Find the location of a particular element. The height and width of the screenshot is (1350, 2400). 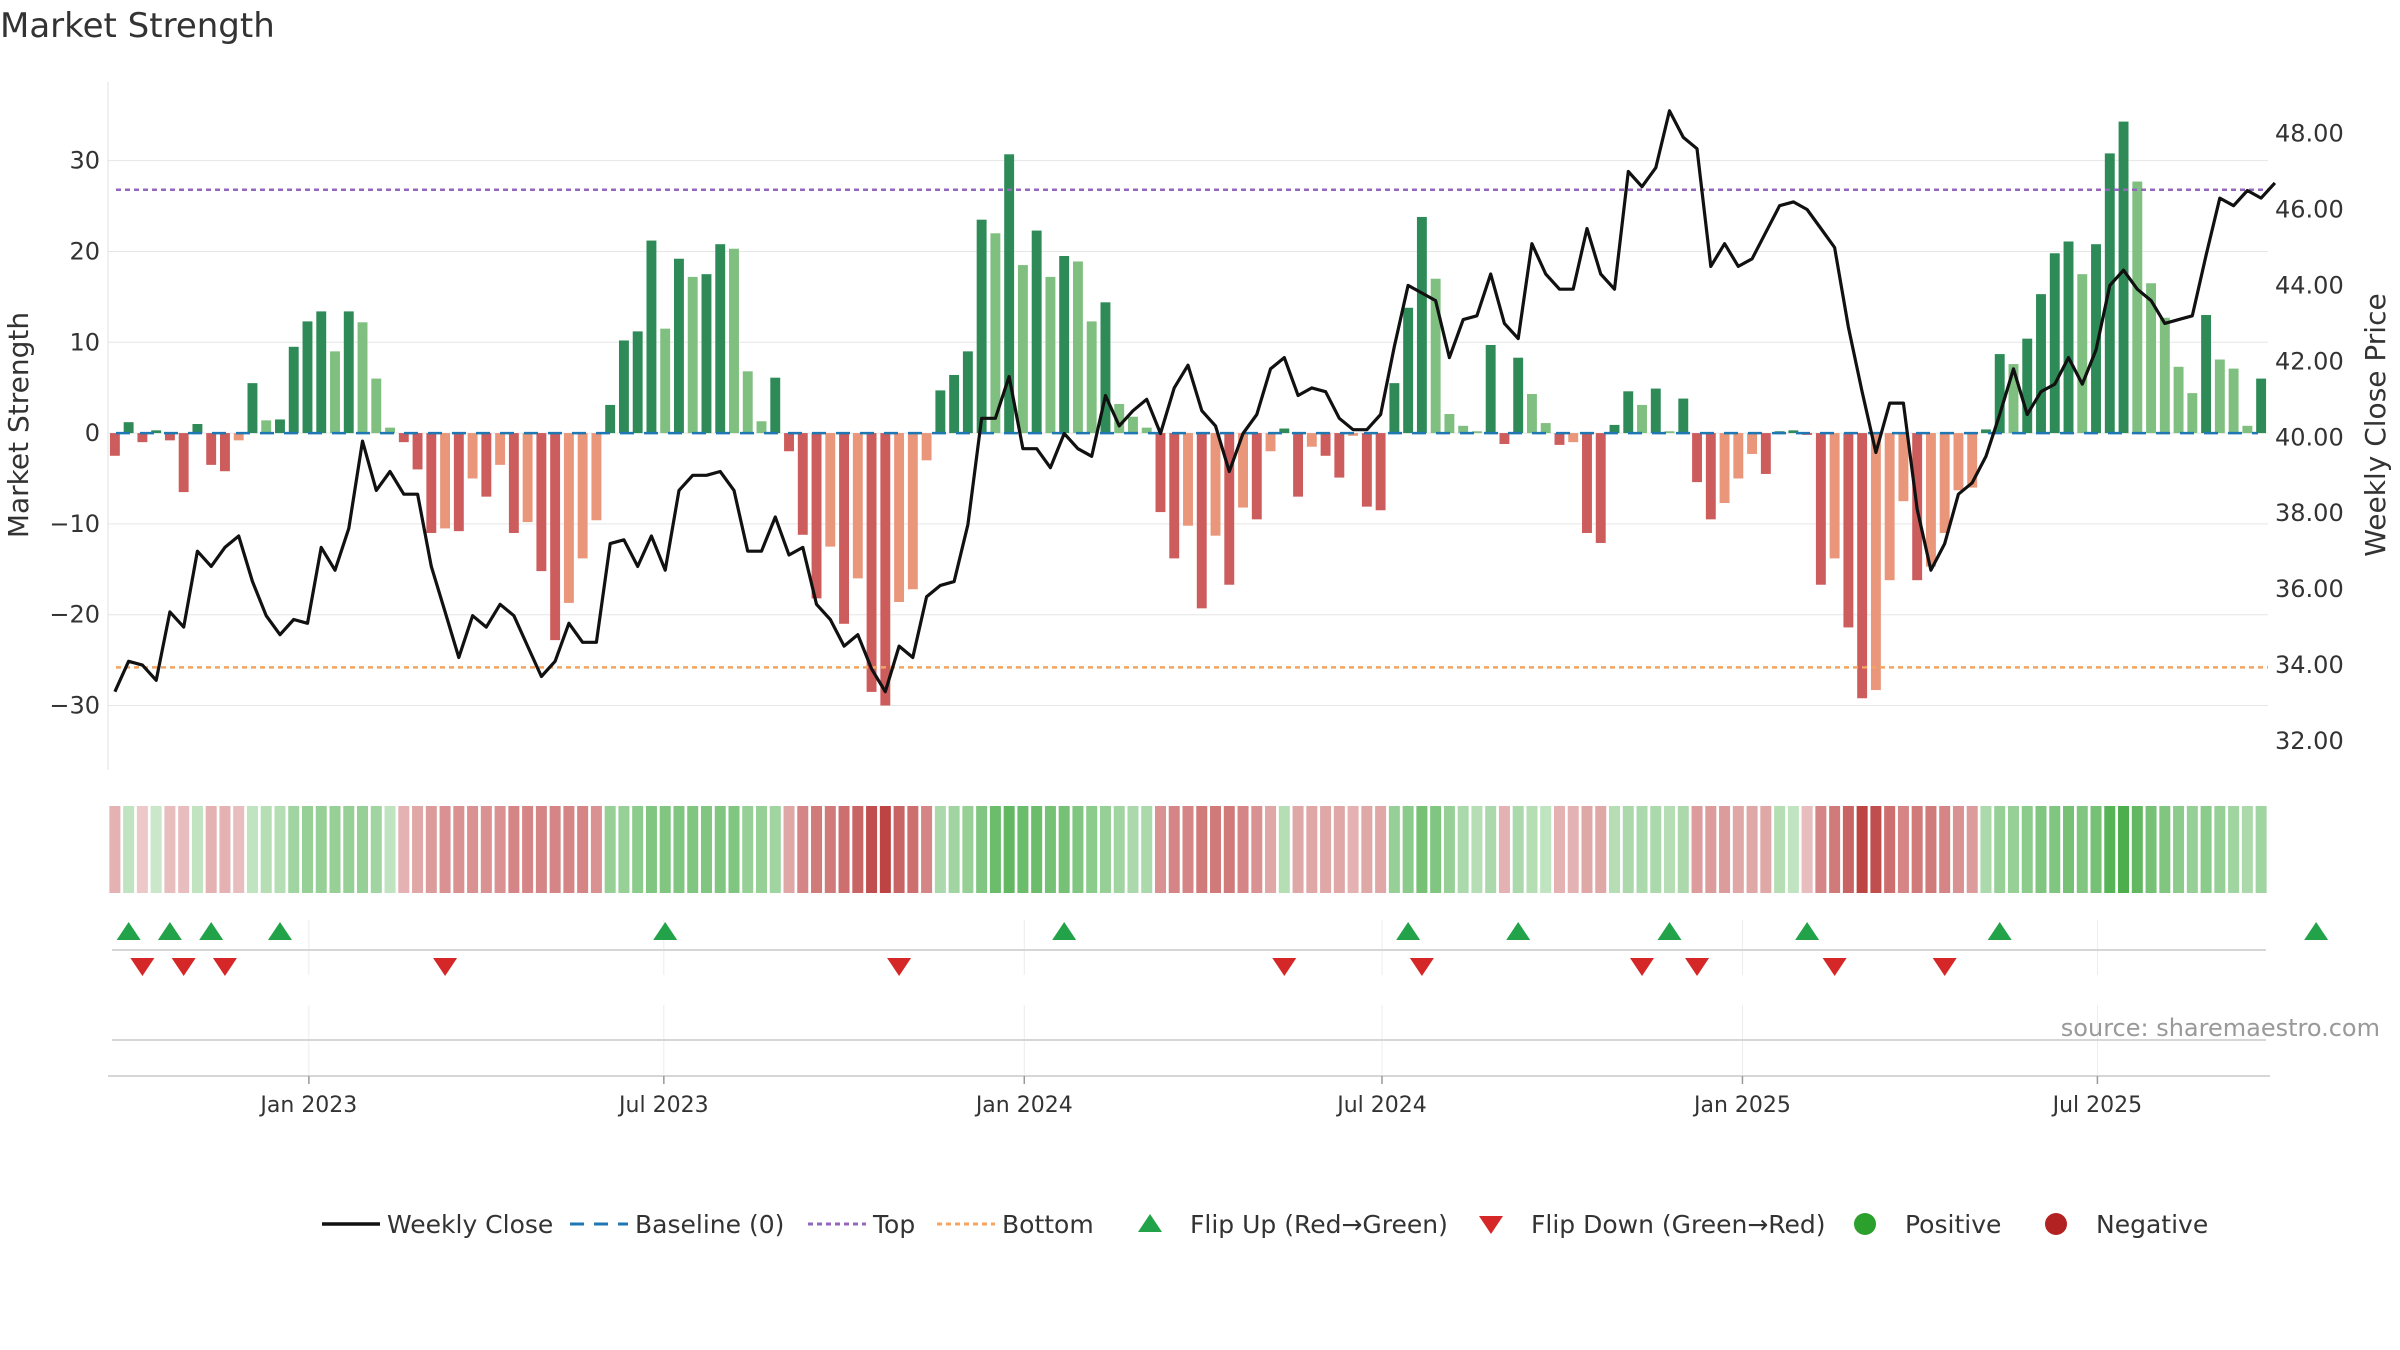

y-left-tick-label: −10 is located at coordinates (74, 524).